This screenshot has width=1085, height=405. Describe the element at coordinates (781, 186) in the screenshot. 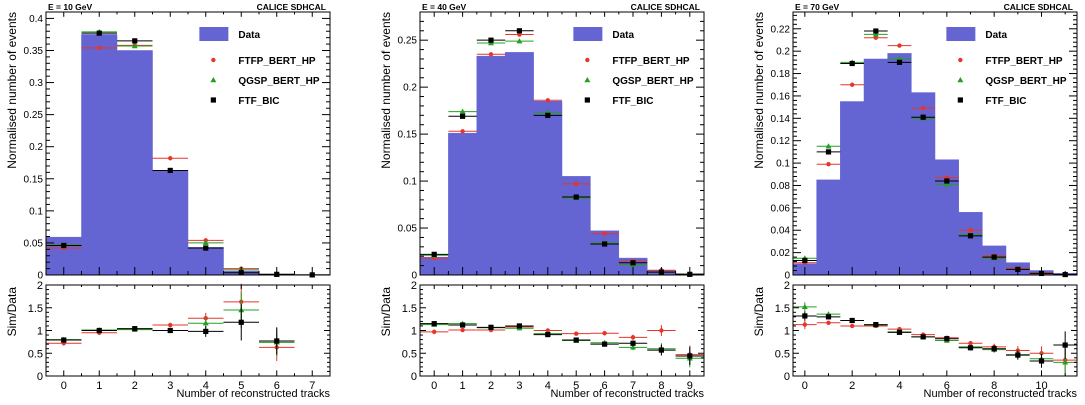

I see `y-tick-label: 0.08` at that location.